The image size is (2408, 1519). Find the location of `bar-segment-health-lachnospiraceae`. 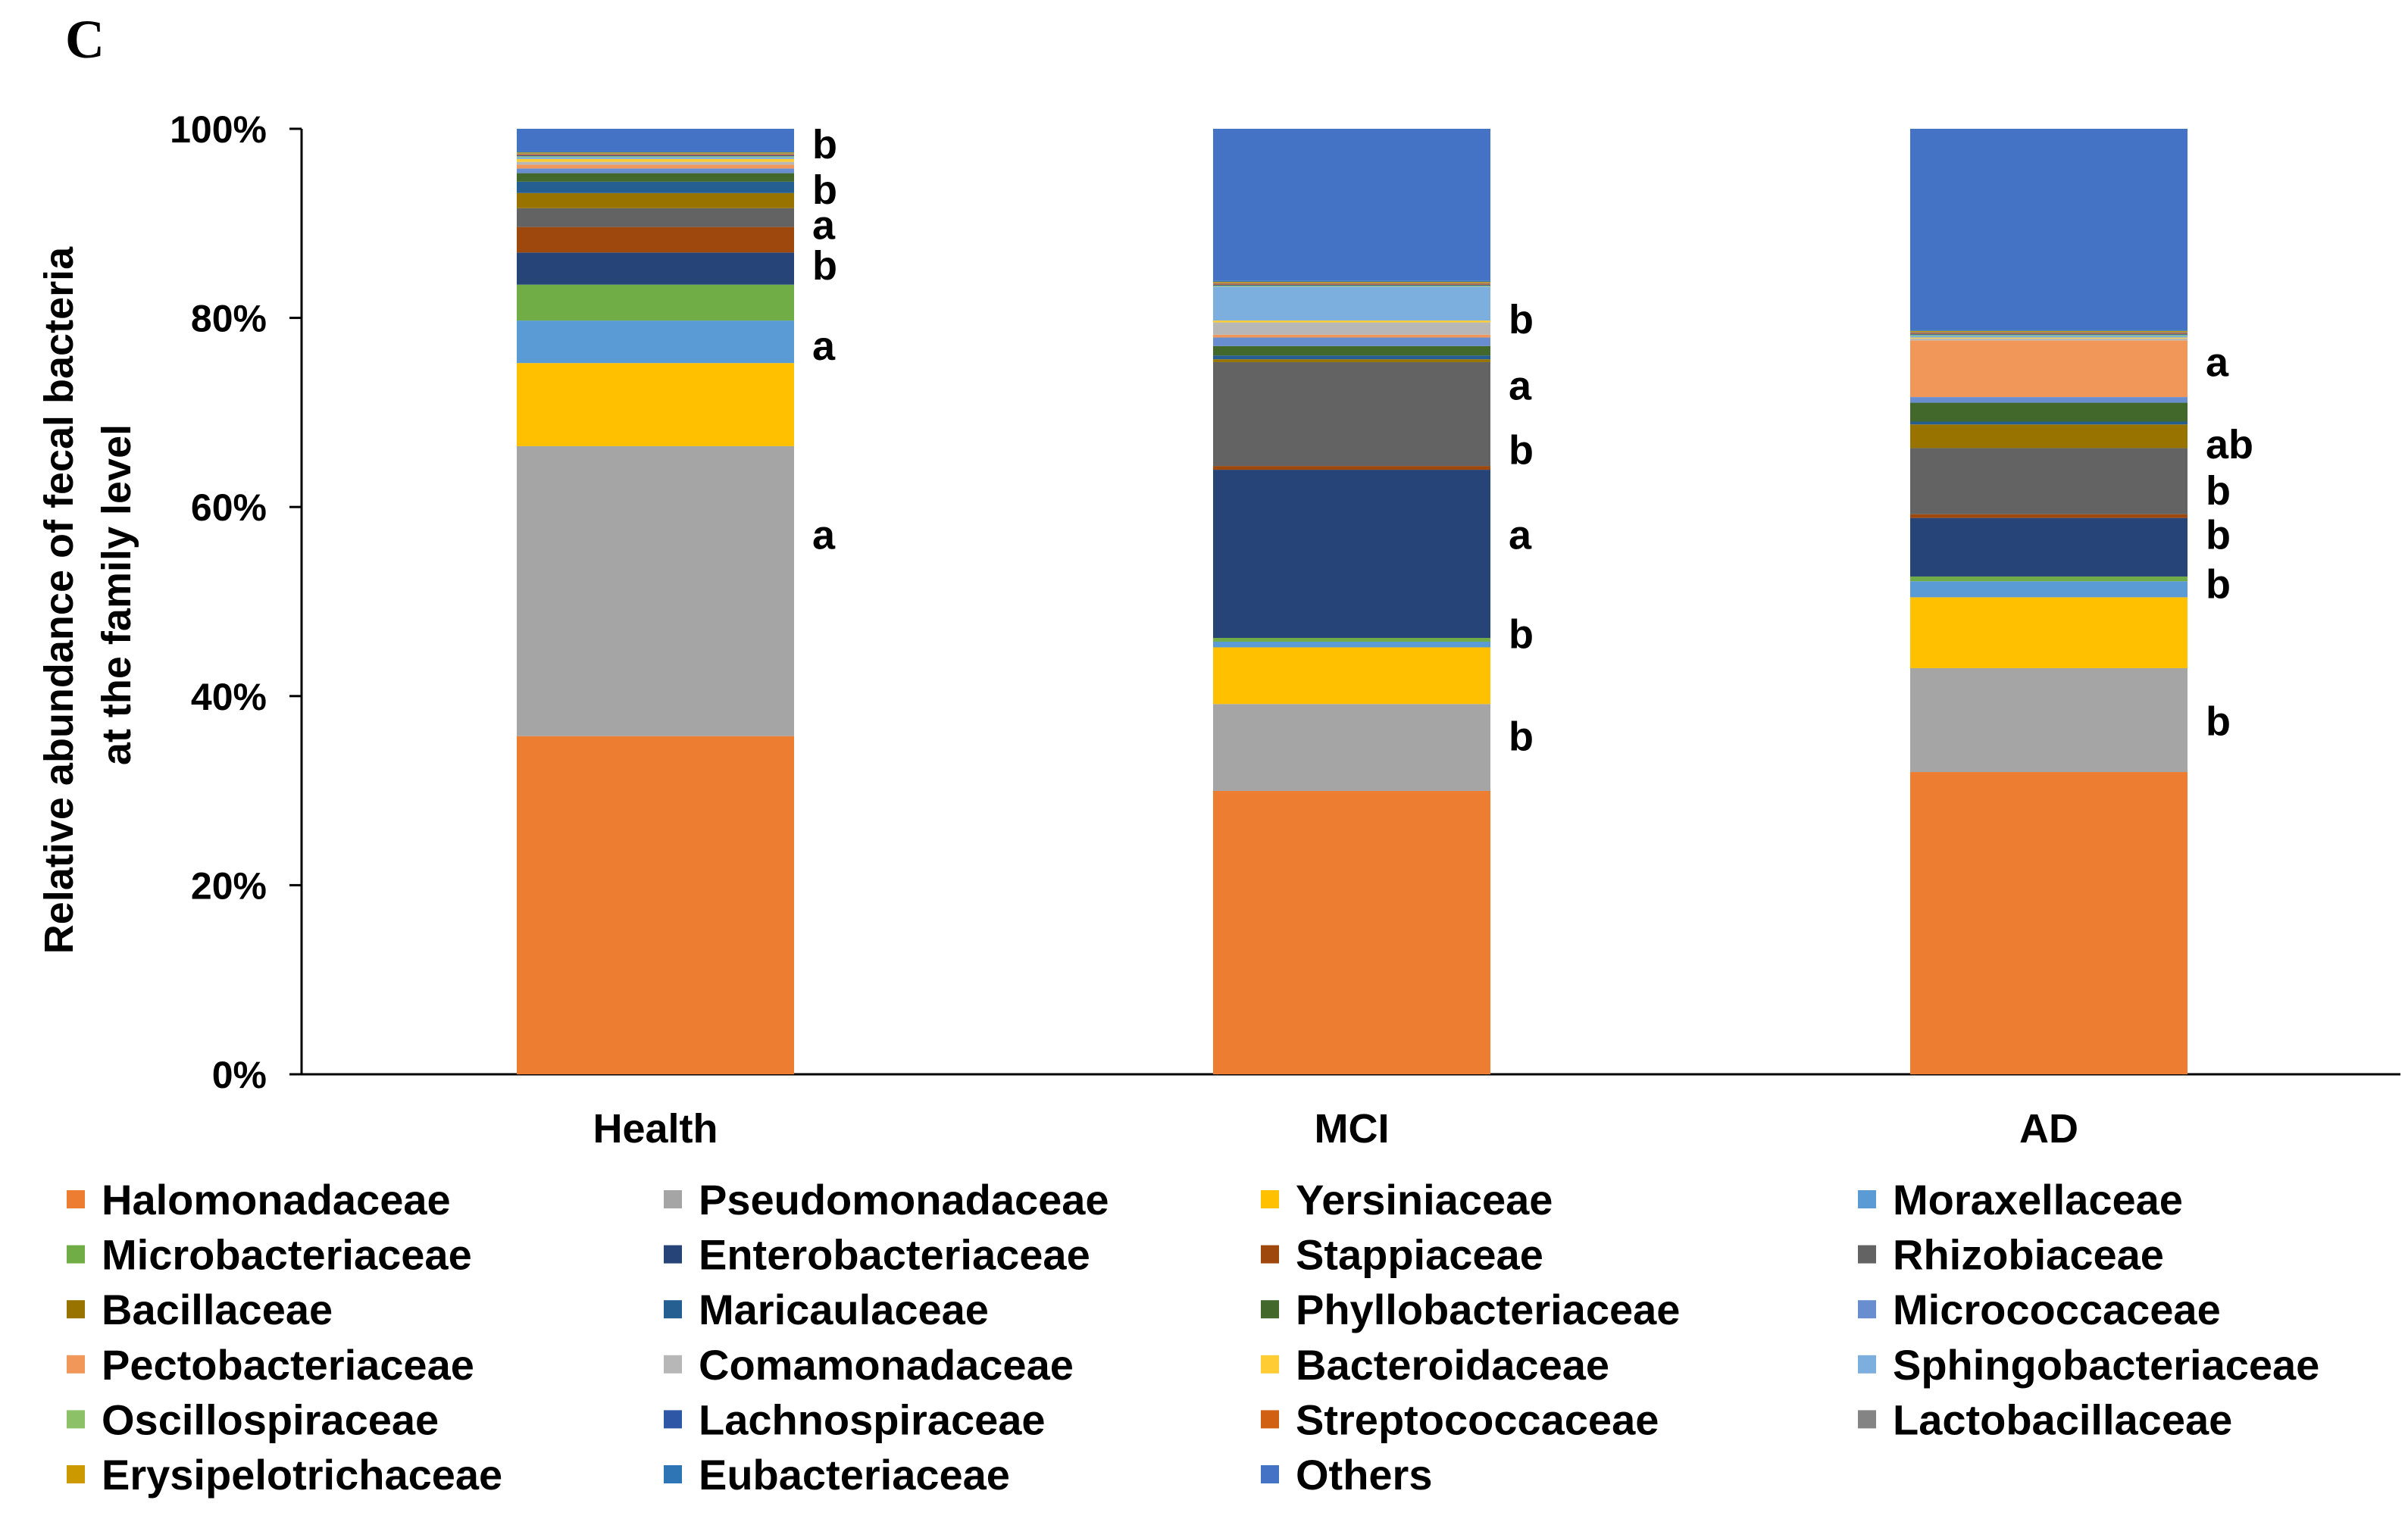

bar-segment-health-lachnospiraceae is located at coordinates (655, 156).